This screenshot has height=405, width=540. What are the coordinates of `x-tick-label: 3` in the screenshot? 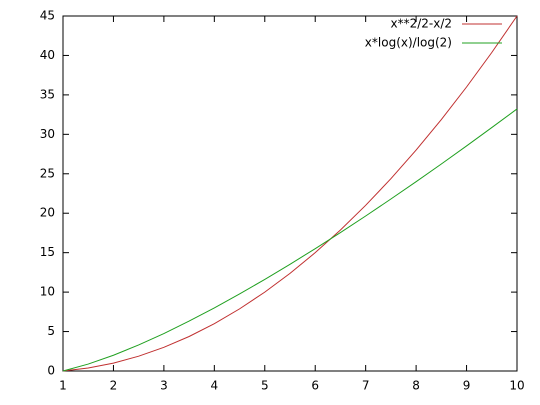 It's located at (164, 386).